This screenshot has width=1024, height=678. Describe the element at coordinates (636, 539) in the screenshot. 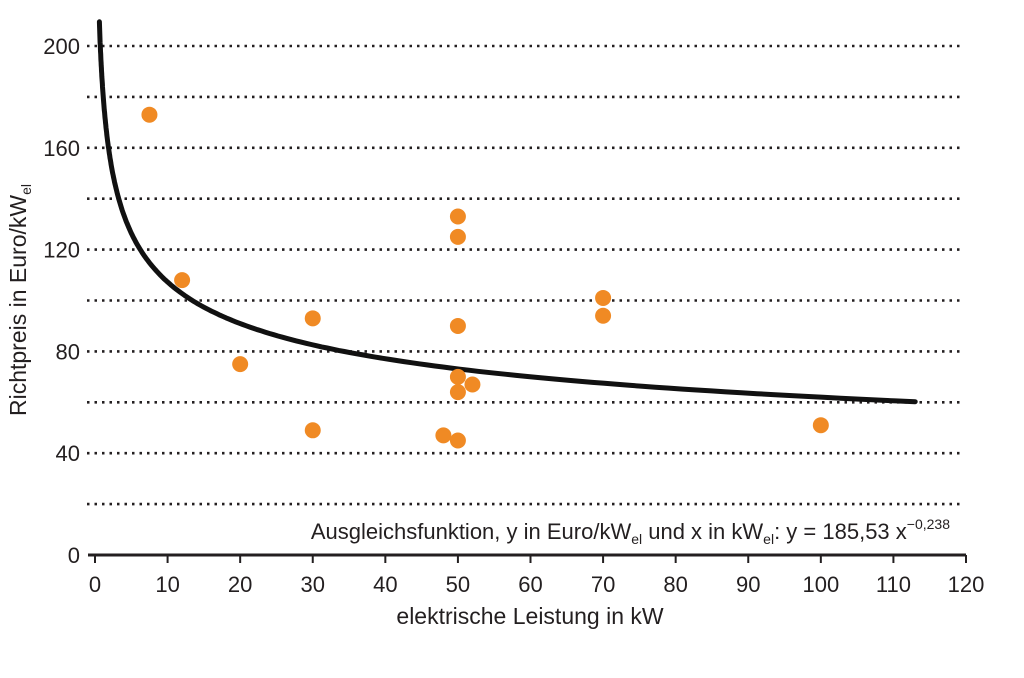

I see `annotation-sub-1: el` at that location.